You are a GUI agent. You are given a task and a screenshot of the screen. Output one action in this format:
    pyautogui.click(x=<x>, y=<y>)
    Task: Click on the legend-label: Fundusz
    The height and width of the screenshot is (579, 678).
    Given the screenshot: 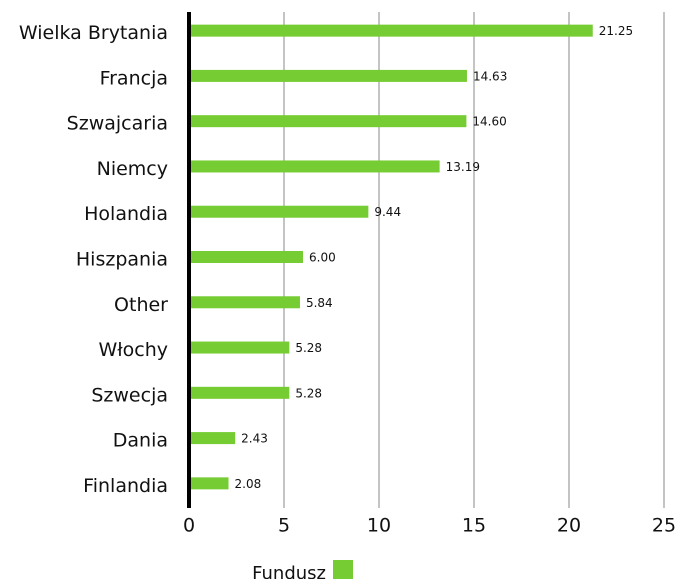 What is the action you would take?
    pyautogui.click(x=289, y=571)
    